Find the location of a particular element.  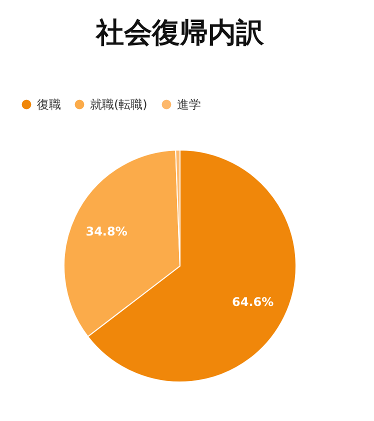

data-label: 34.8% is located at coordinates (107, 231).